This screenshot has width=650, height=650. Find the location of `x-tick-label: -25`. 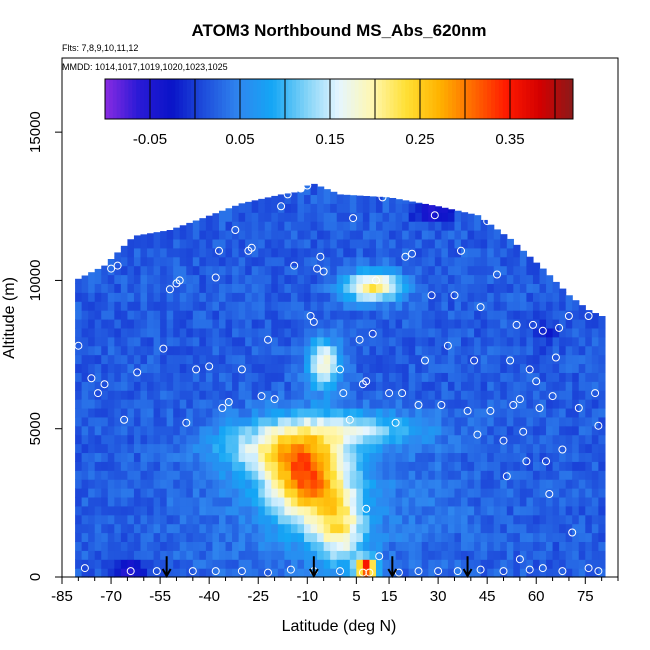

x-tick-label: -25 is located at coordinates (258, 596).